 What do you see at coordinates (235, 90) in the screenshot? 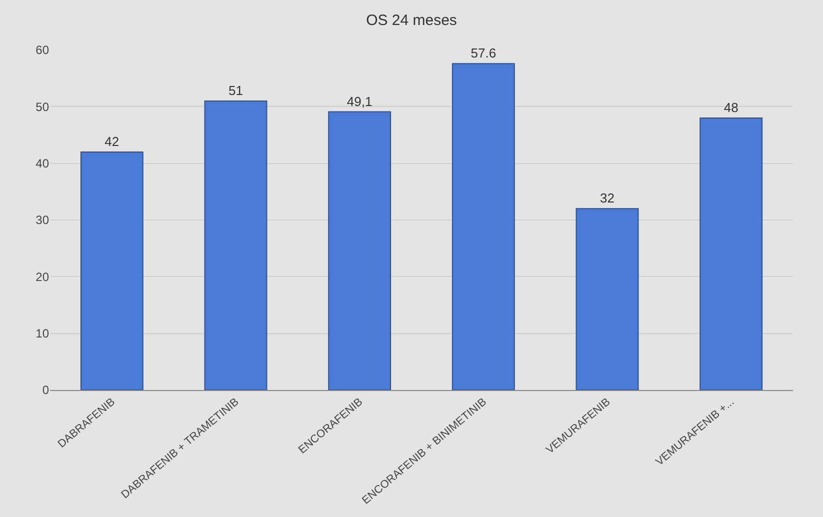
I see `data-label: 51` at bounding box center [235, 90].